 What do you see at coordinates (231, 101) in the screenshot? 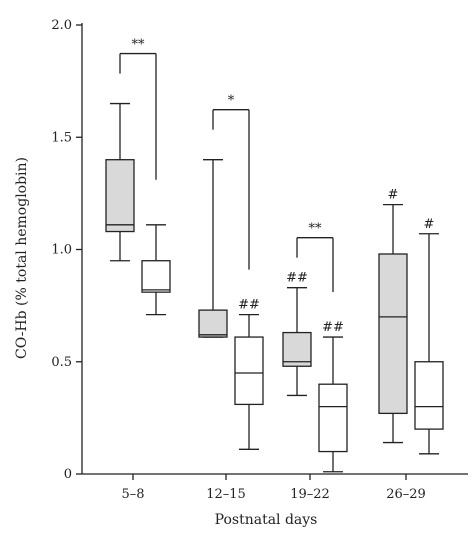
I see `significance-label: *` at bounding box center [231, 101].